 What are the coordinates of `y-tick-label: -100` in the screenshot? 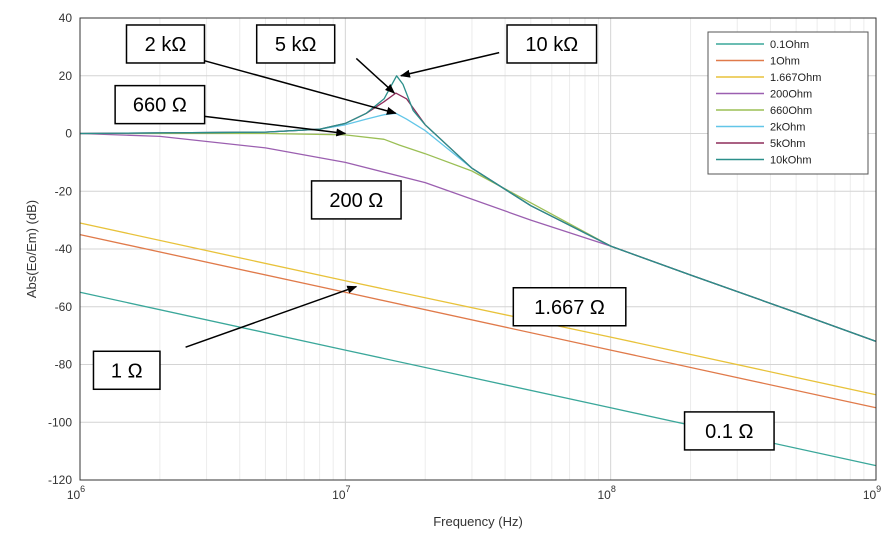 It's located at (60, 422).